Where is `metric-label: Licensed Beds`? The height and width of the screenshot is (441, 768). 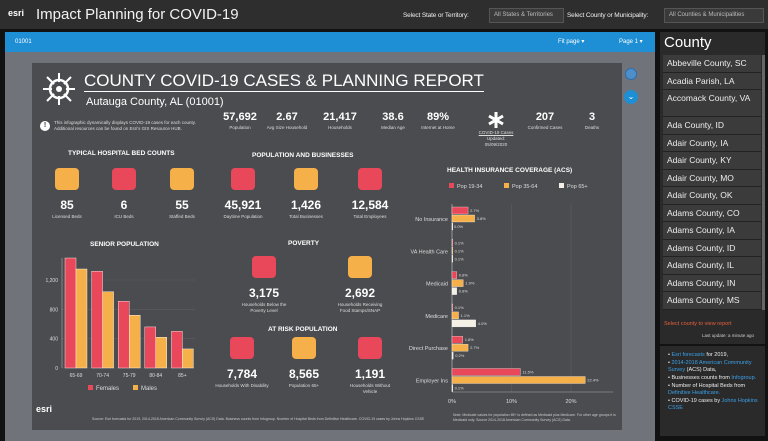
metric-label: Licensed Beds is located at coordinates (67, 216).